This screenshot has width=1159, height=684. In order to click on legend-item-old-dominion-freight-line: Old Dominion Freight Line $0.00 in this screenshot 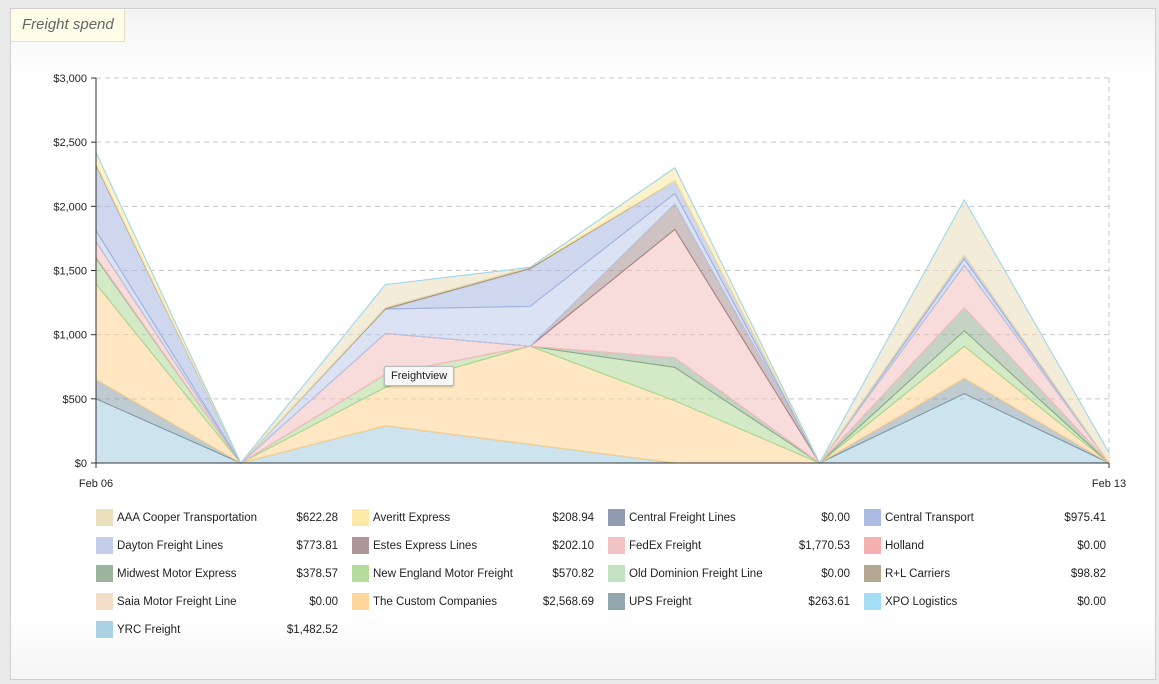, I will do `click(729, 574)`.